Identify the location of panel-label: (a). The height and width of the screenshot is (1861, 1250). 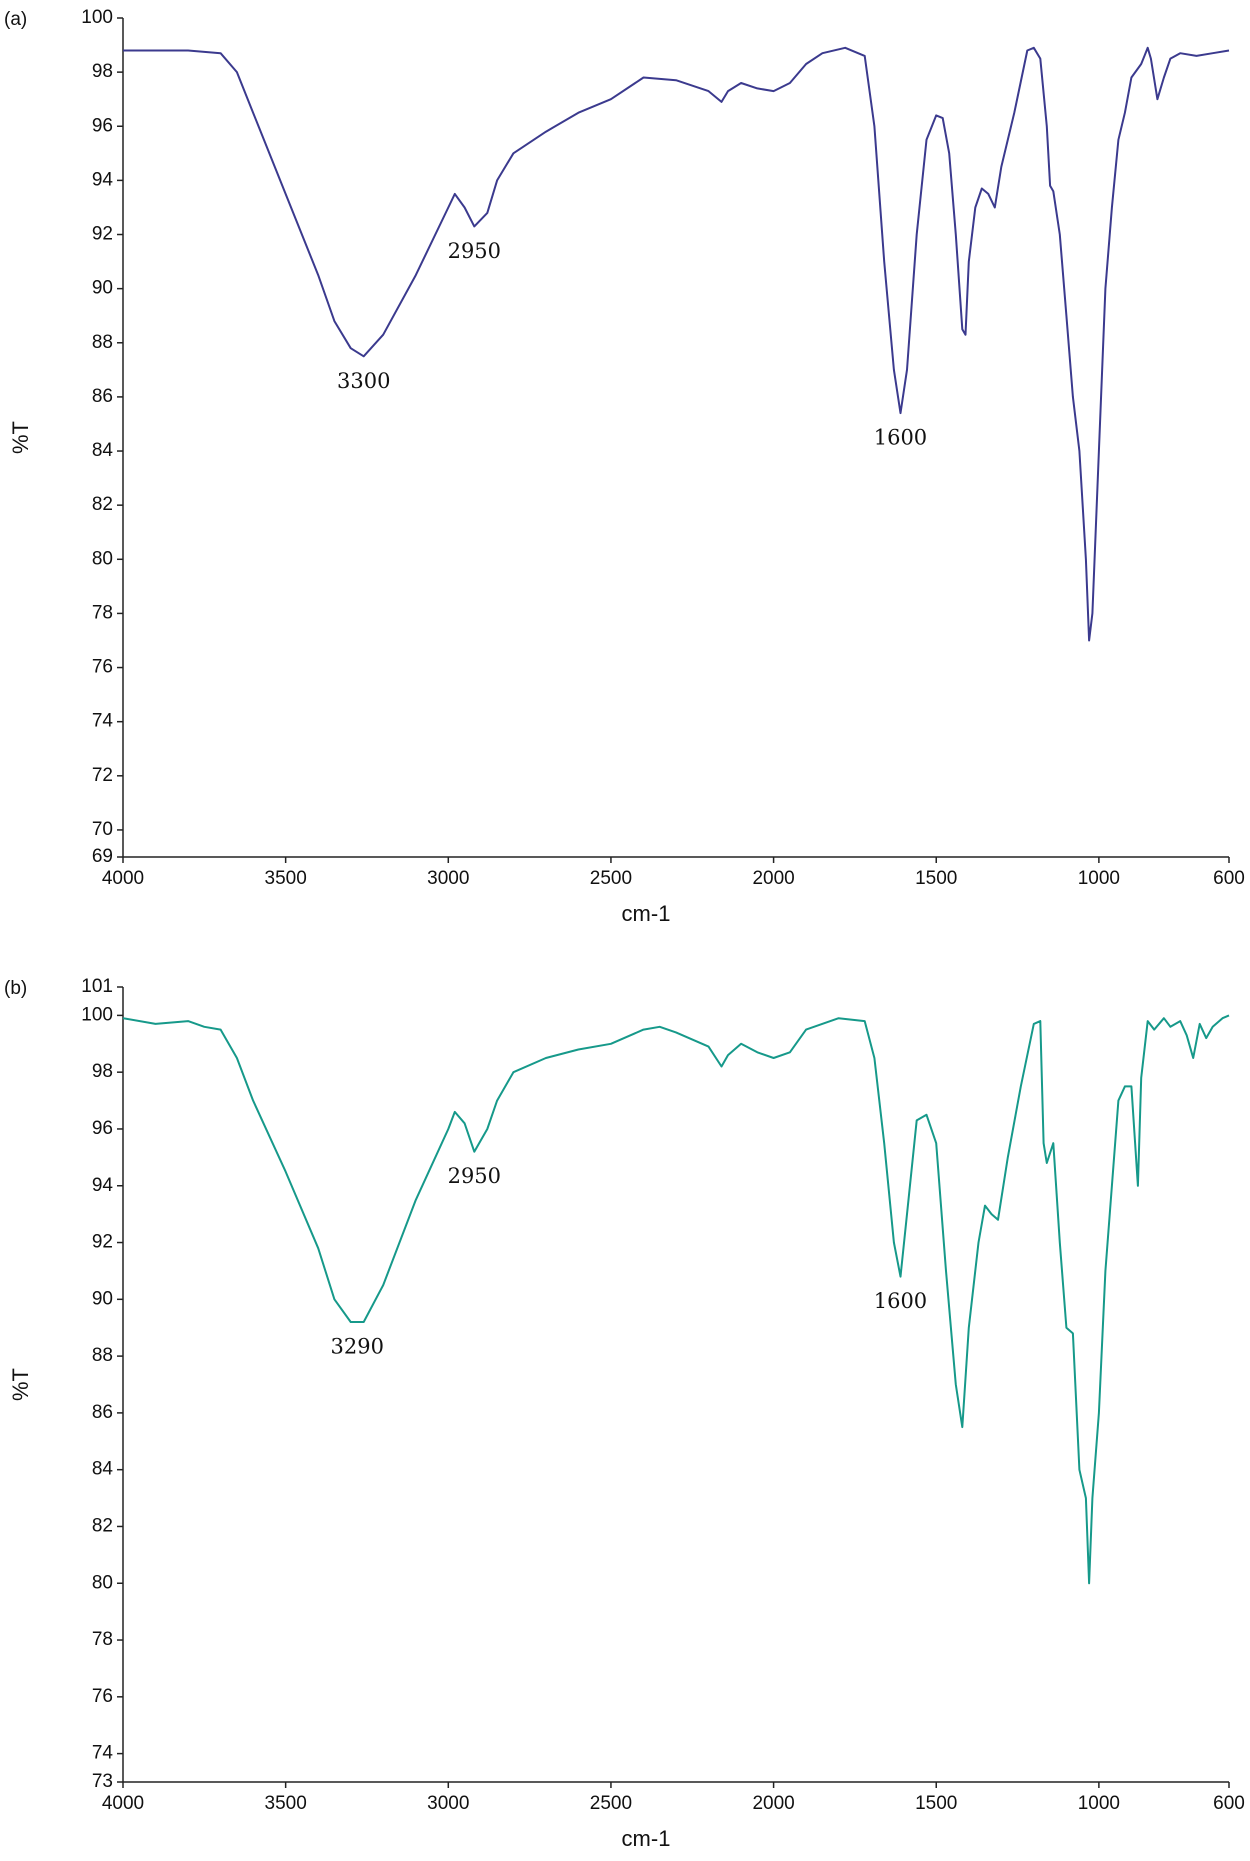
(15, 19).